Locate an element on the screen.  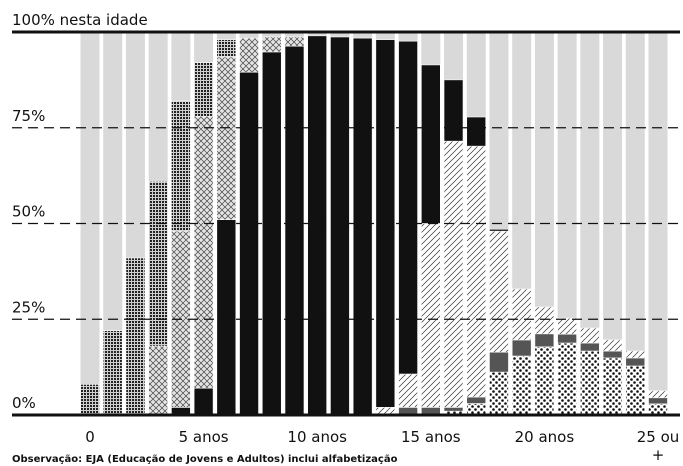
x-tick-label: 10 anos is located at coordinates (317, 437).